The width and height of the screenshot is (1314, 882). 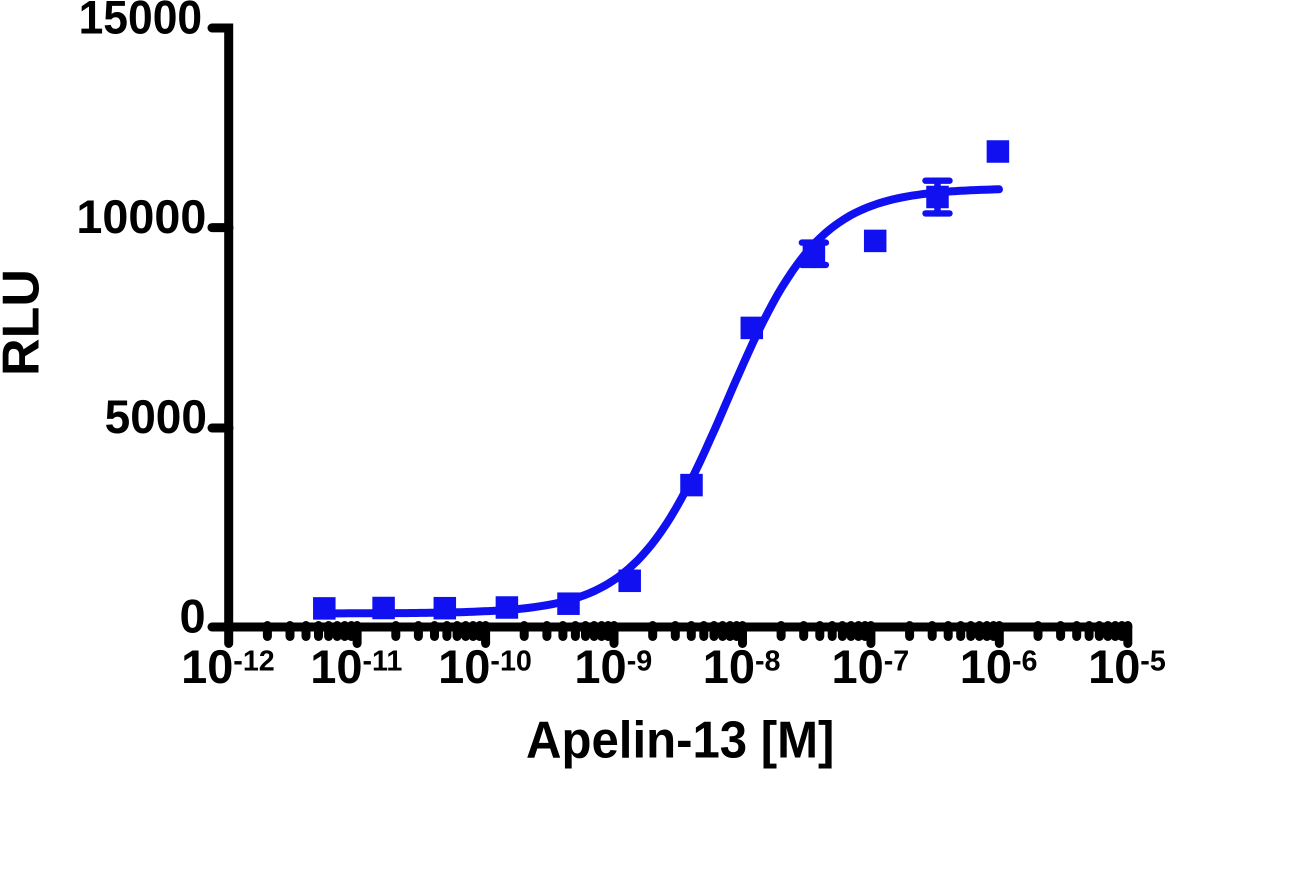 What do you see at coordinates (141, 22) in the screenshot?
I see `svg-text: 15000` at bounding box center [141, 22].